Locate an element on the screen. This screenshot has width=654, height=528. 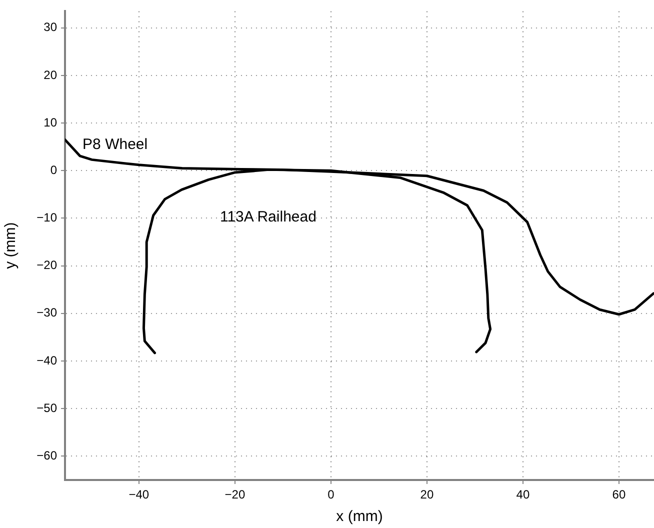
y-tick-label: 20 is located at coordinates (51, 75).